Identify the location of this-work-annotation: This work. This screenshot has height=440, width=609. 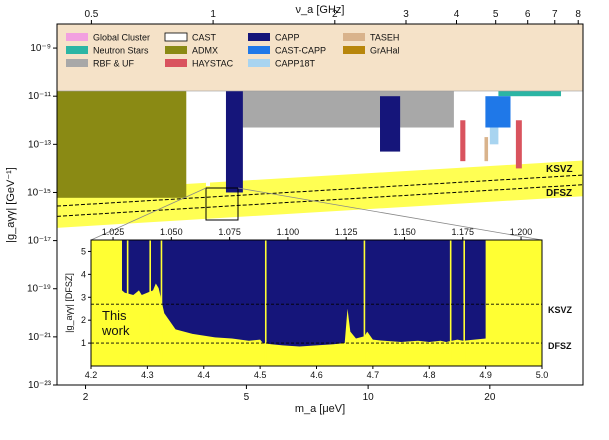
(115, 323).